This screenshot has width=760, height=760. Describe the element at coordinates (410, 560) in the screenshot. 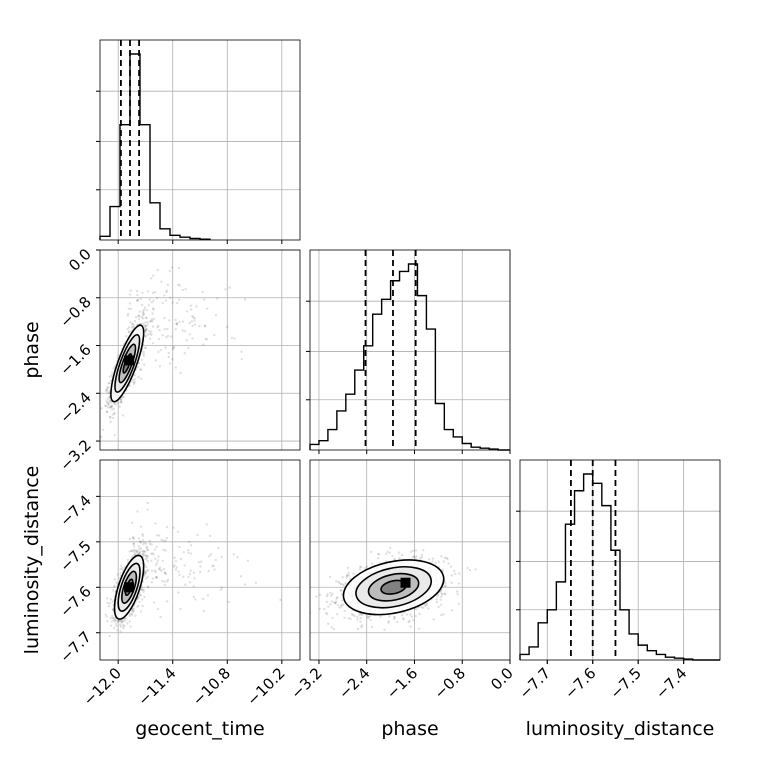

I see `joint-panel-phase-vs-luminosity-distance` at that location.